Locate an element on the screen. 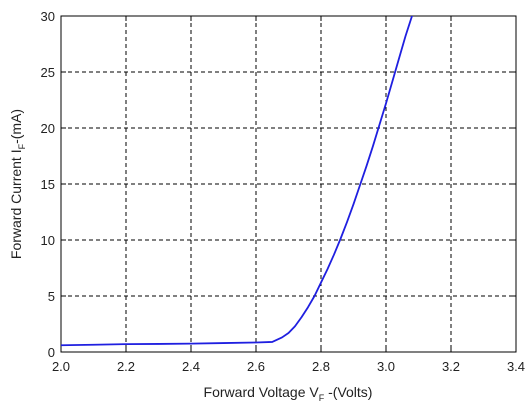 The image size is (525, 405). x-axis-label: Forward Voltage VF -(Volts) is located at coordinates (288, 393).